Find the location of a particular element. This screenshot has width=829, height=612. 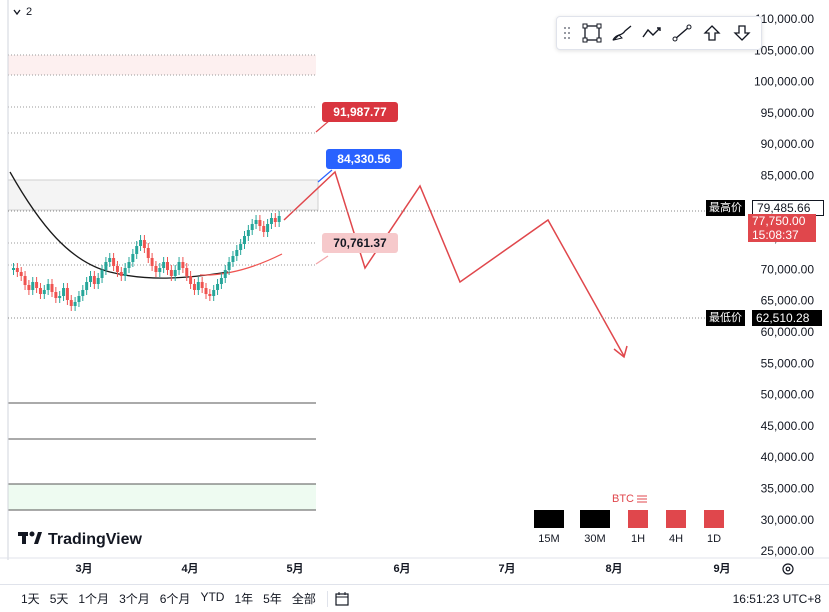

time-axis: 3月 4月 5月 6月 7月 8月 9月 is located at coordinates (402, 568).